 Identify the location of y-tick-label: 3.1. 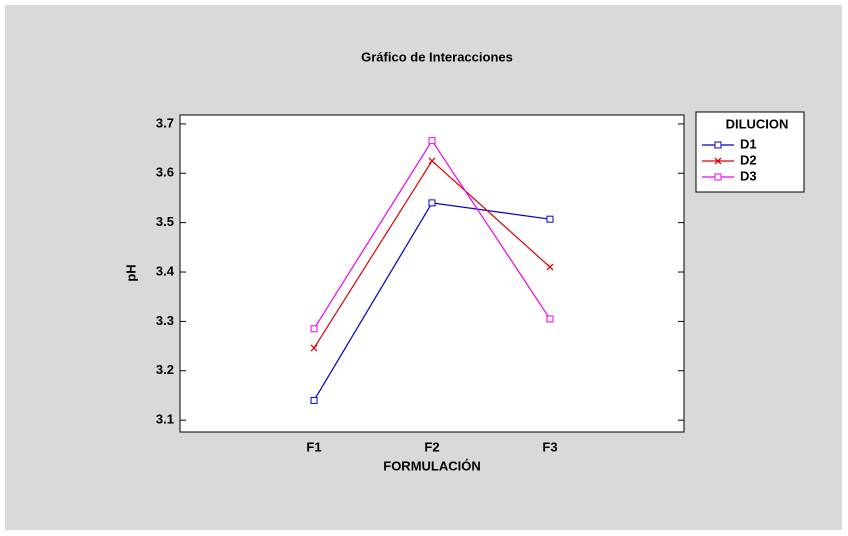
(165, 419).